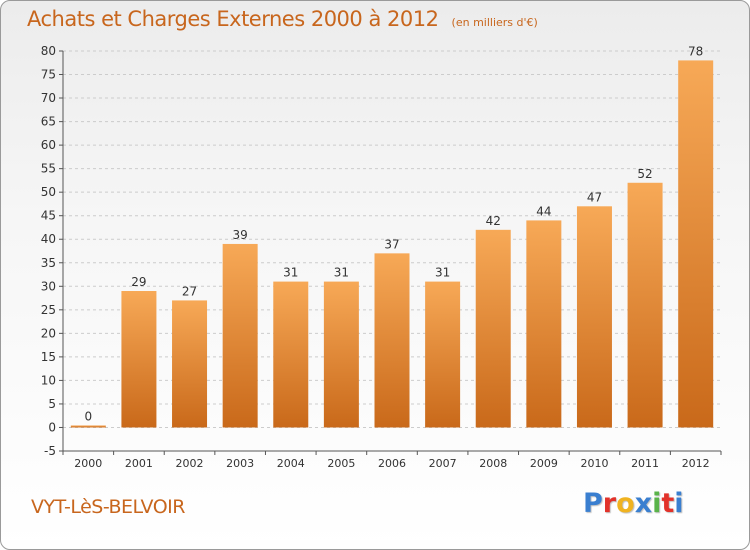  I want to click on y-tick-label: 65, so click(48, 122).